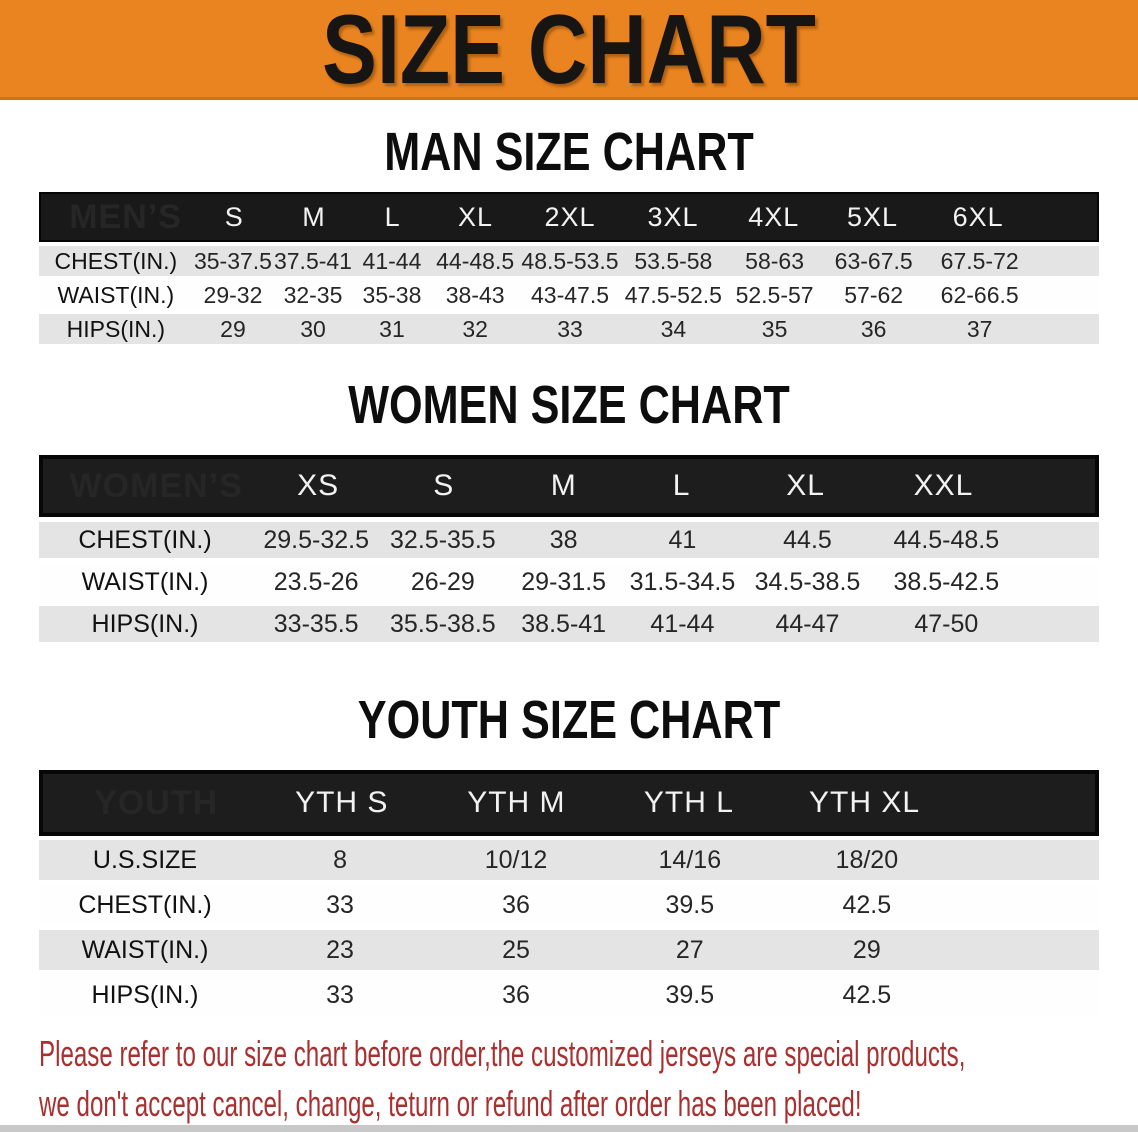 The height and width of the screenshot is (1132, 1138). I want to click on youth-waist-row: WAIST(IN.) 23 25 27 29, so click(569, 950).